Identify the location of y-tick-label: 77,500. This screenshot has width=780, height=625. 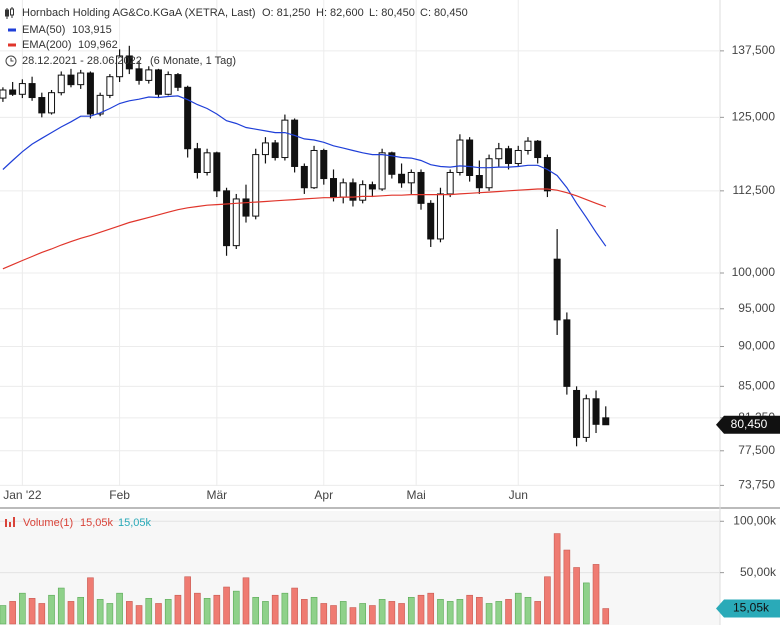
(756, 450).